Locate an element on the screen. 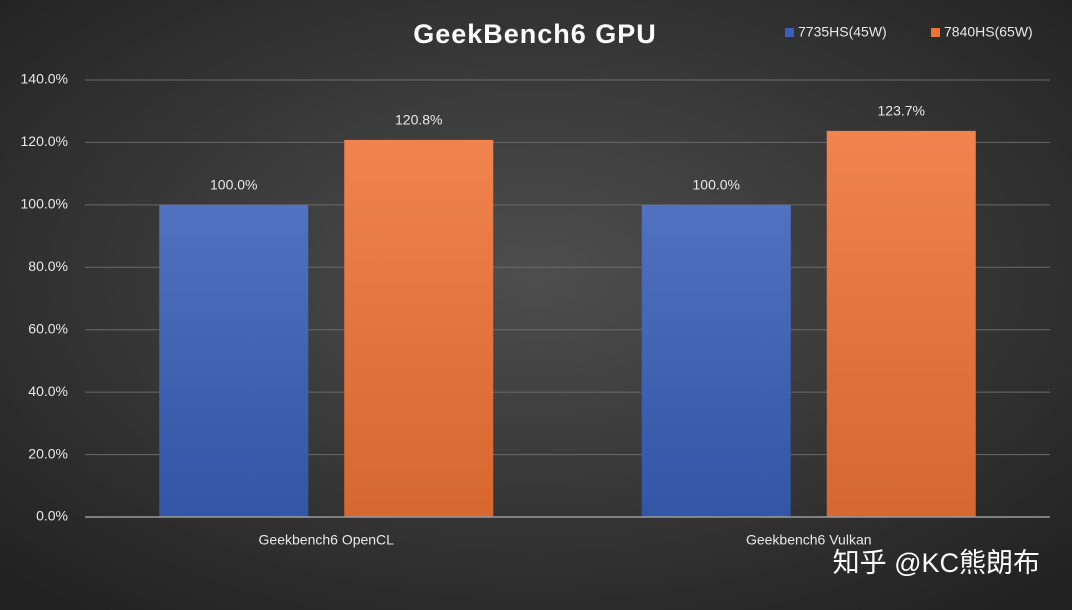  legend-label: 7840HS(65W) is located at coordinates (988, 32).